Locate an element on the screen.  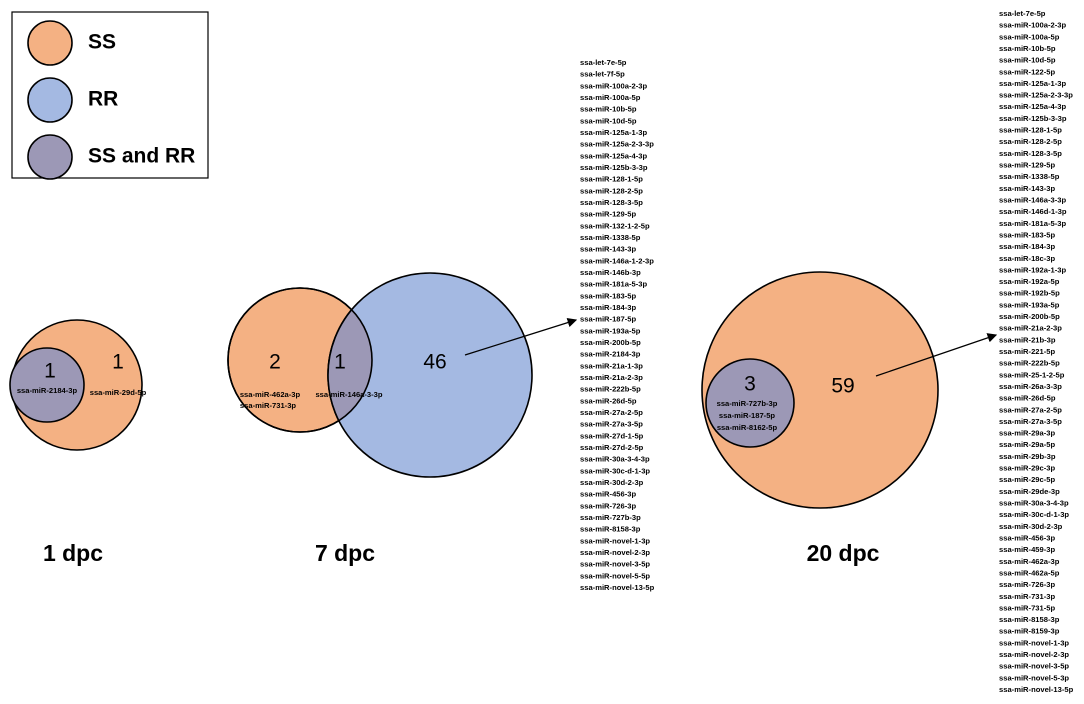
panel-title: 1 dpc is located at coordinates (73, 553).